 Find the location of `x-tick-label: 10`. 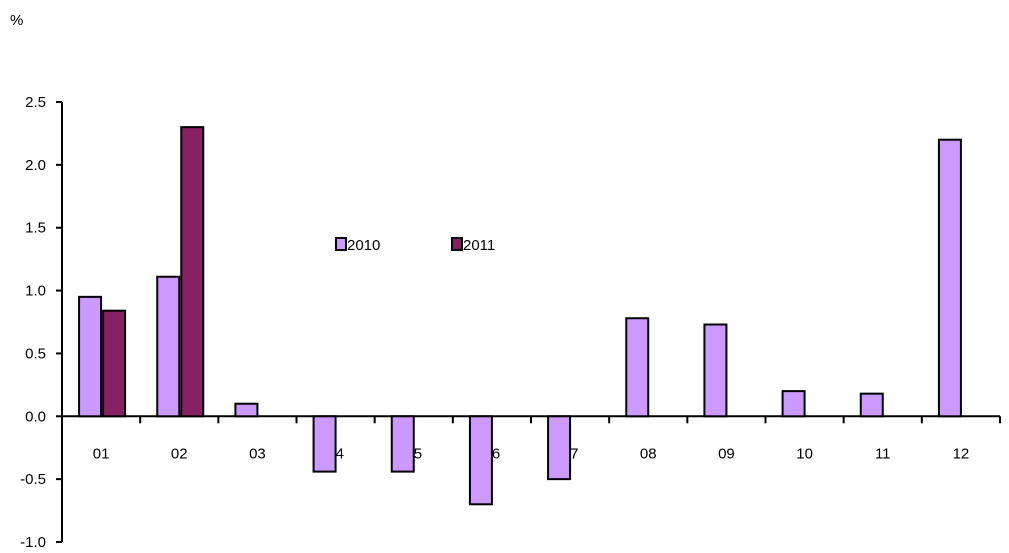

x-tick-label: 10 is located at coordinates (804, 453).